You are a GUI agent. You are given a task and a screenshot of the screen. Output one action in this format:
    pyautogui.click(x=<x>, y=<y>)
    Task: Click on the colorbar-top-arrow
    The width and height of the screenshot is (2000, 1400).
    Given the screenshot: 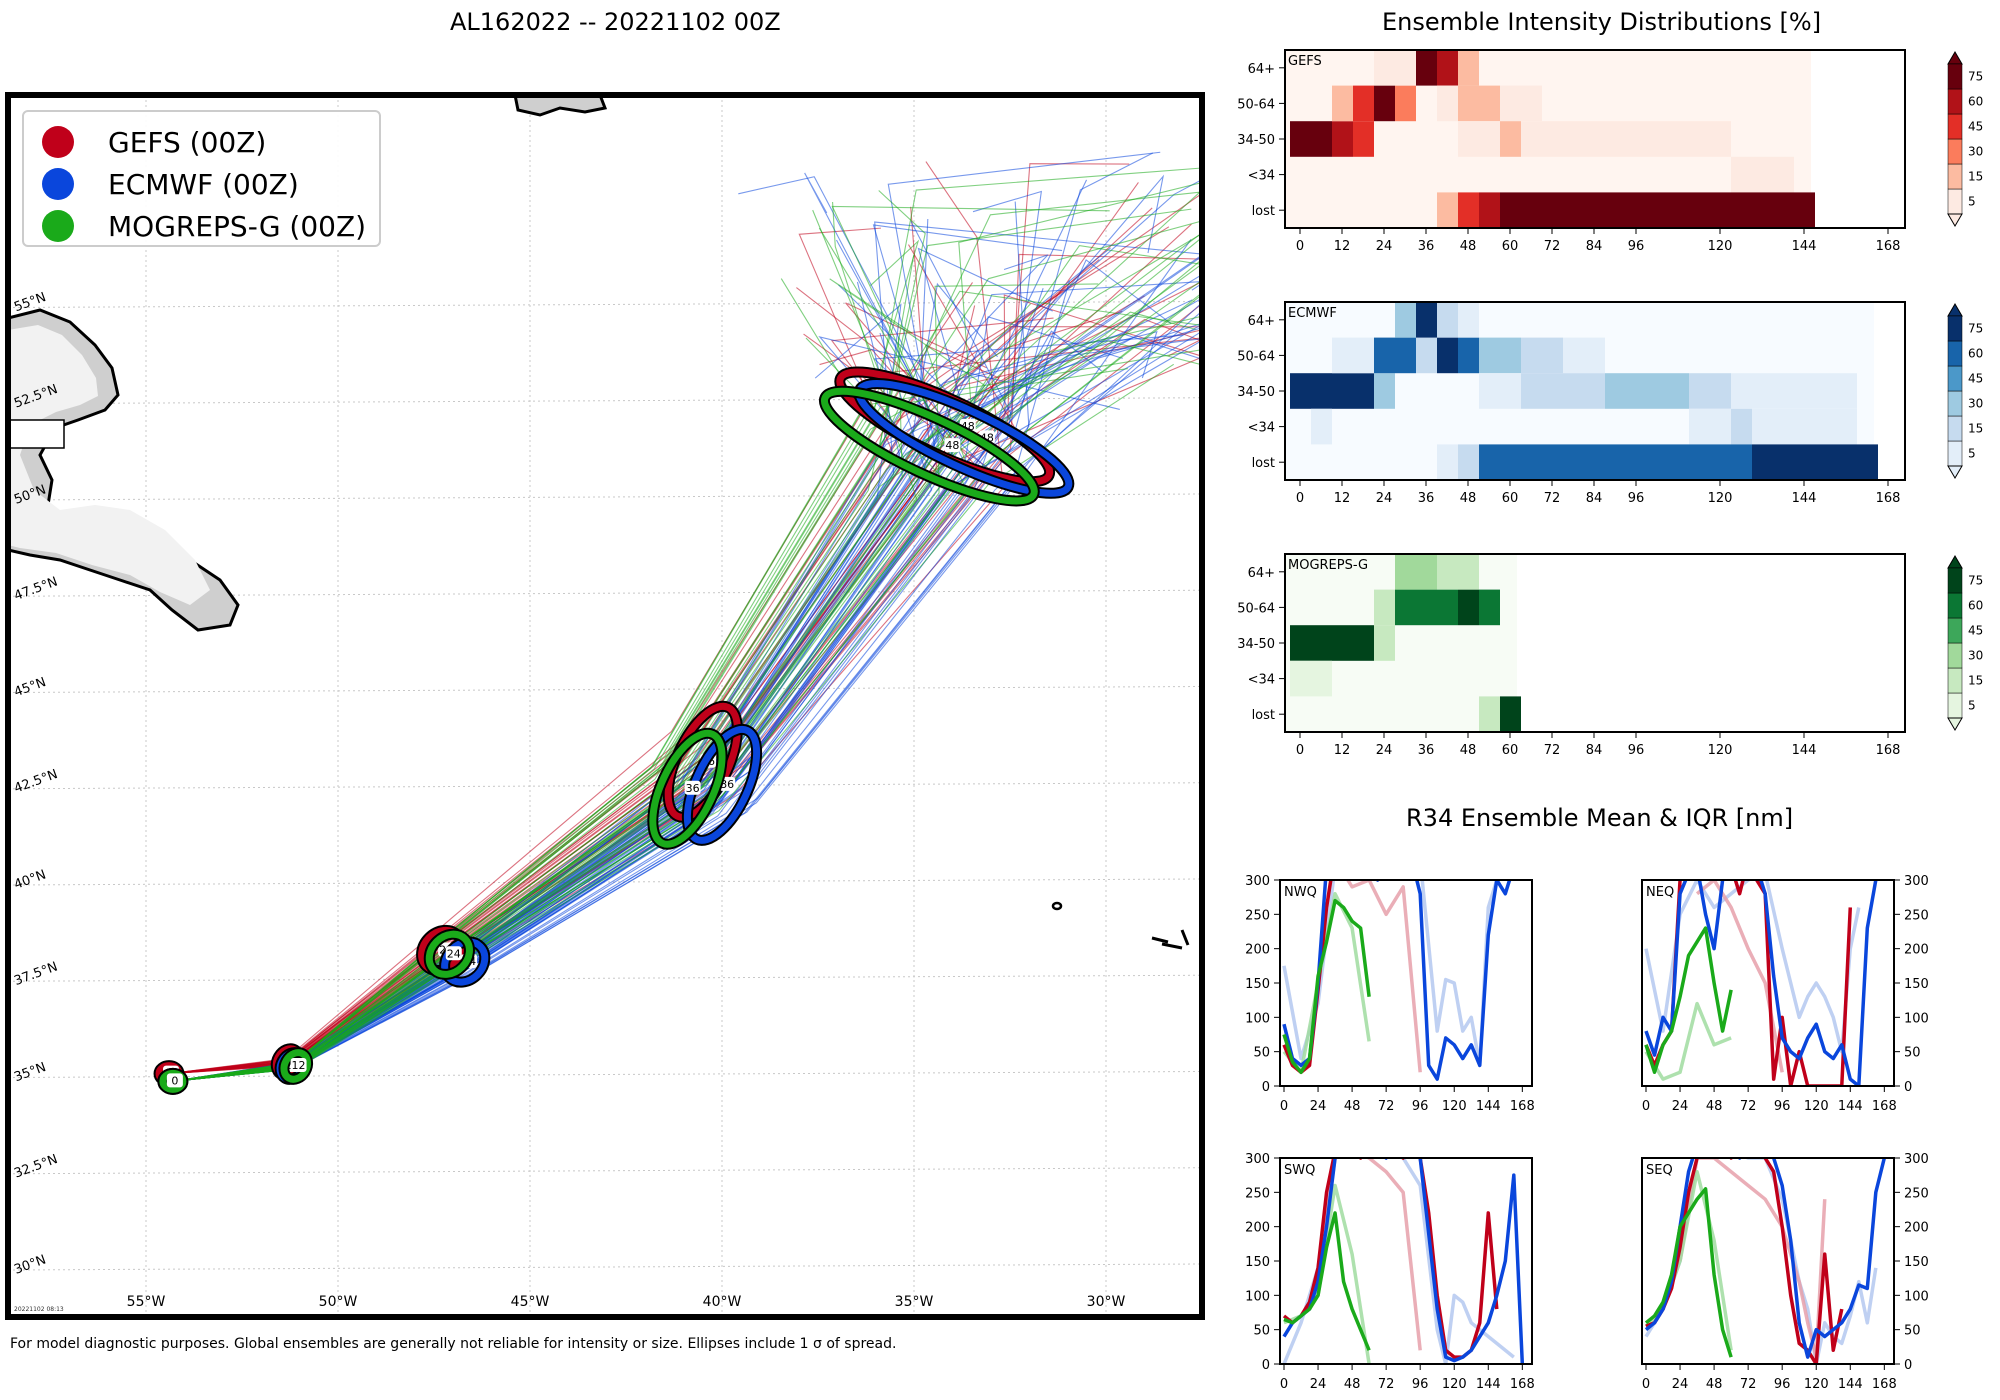 What is the action you would take?
    pyautogui.click(x=1955, y=58)
    